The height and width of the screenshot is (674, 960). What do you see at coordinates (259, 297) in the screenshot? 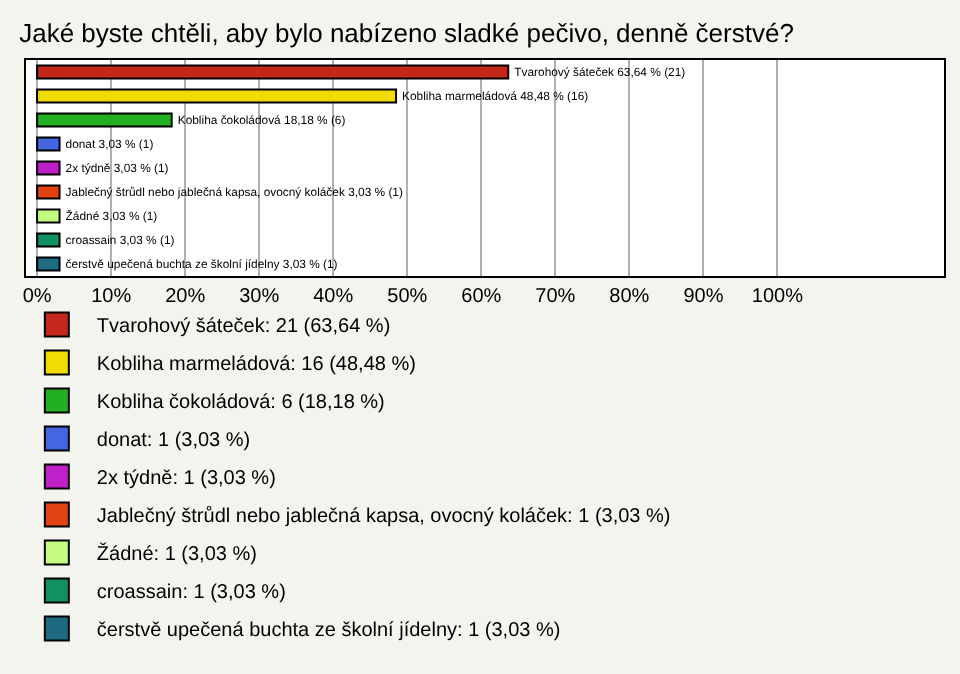
I see `x-tick-label: 30%` at bounding box center [259, 297].